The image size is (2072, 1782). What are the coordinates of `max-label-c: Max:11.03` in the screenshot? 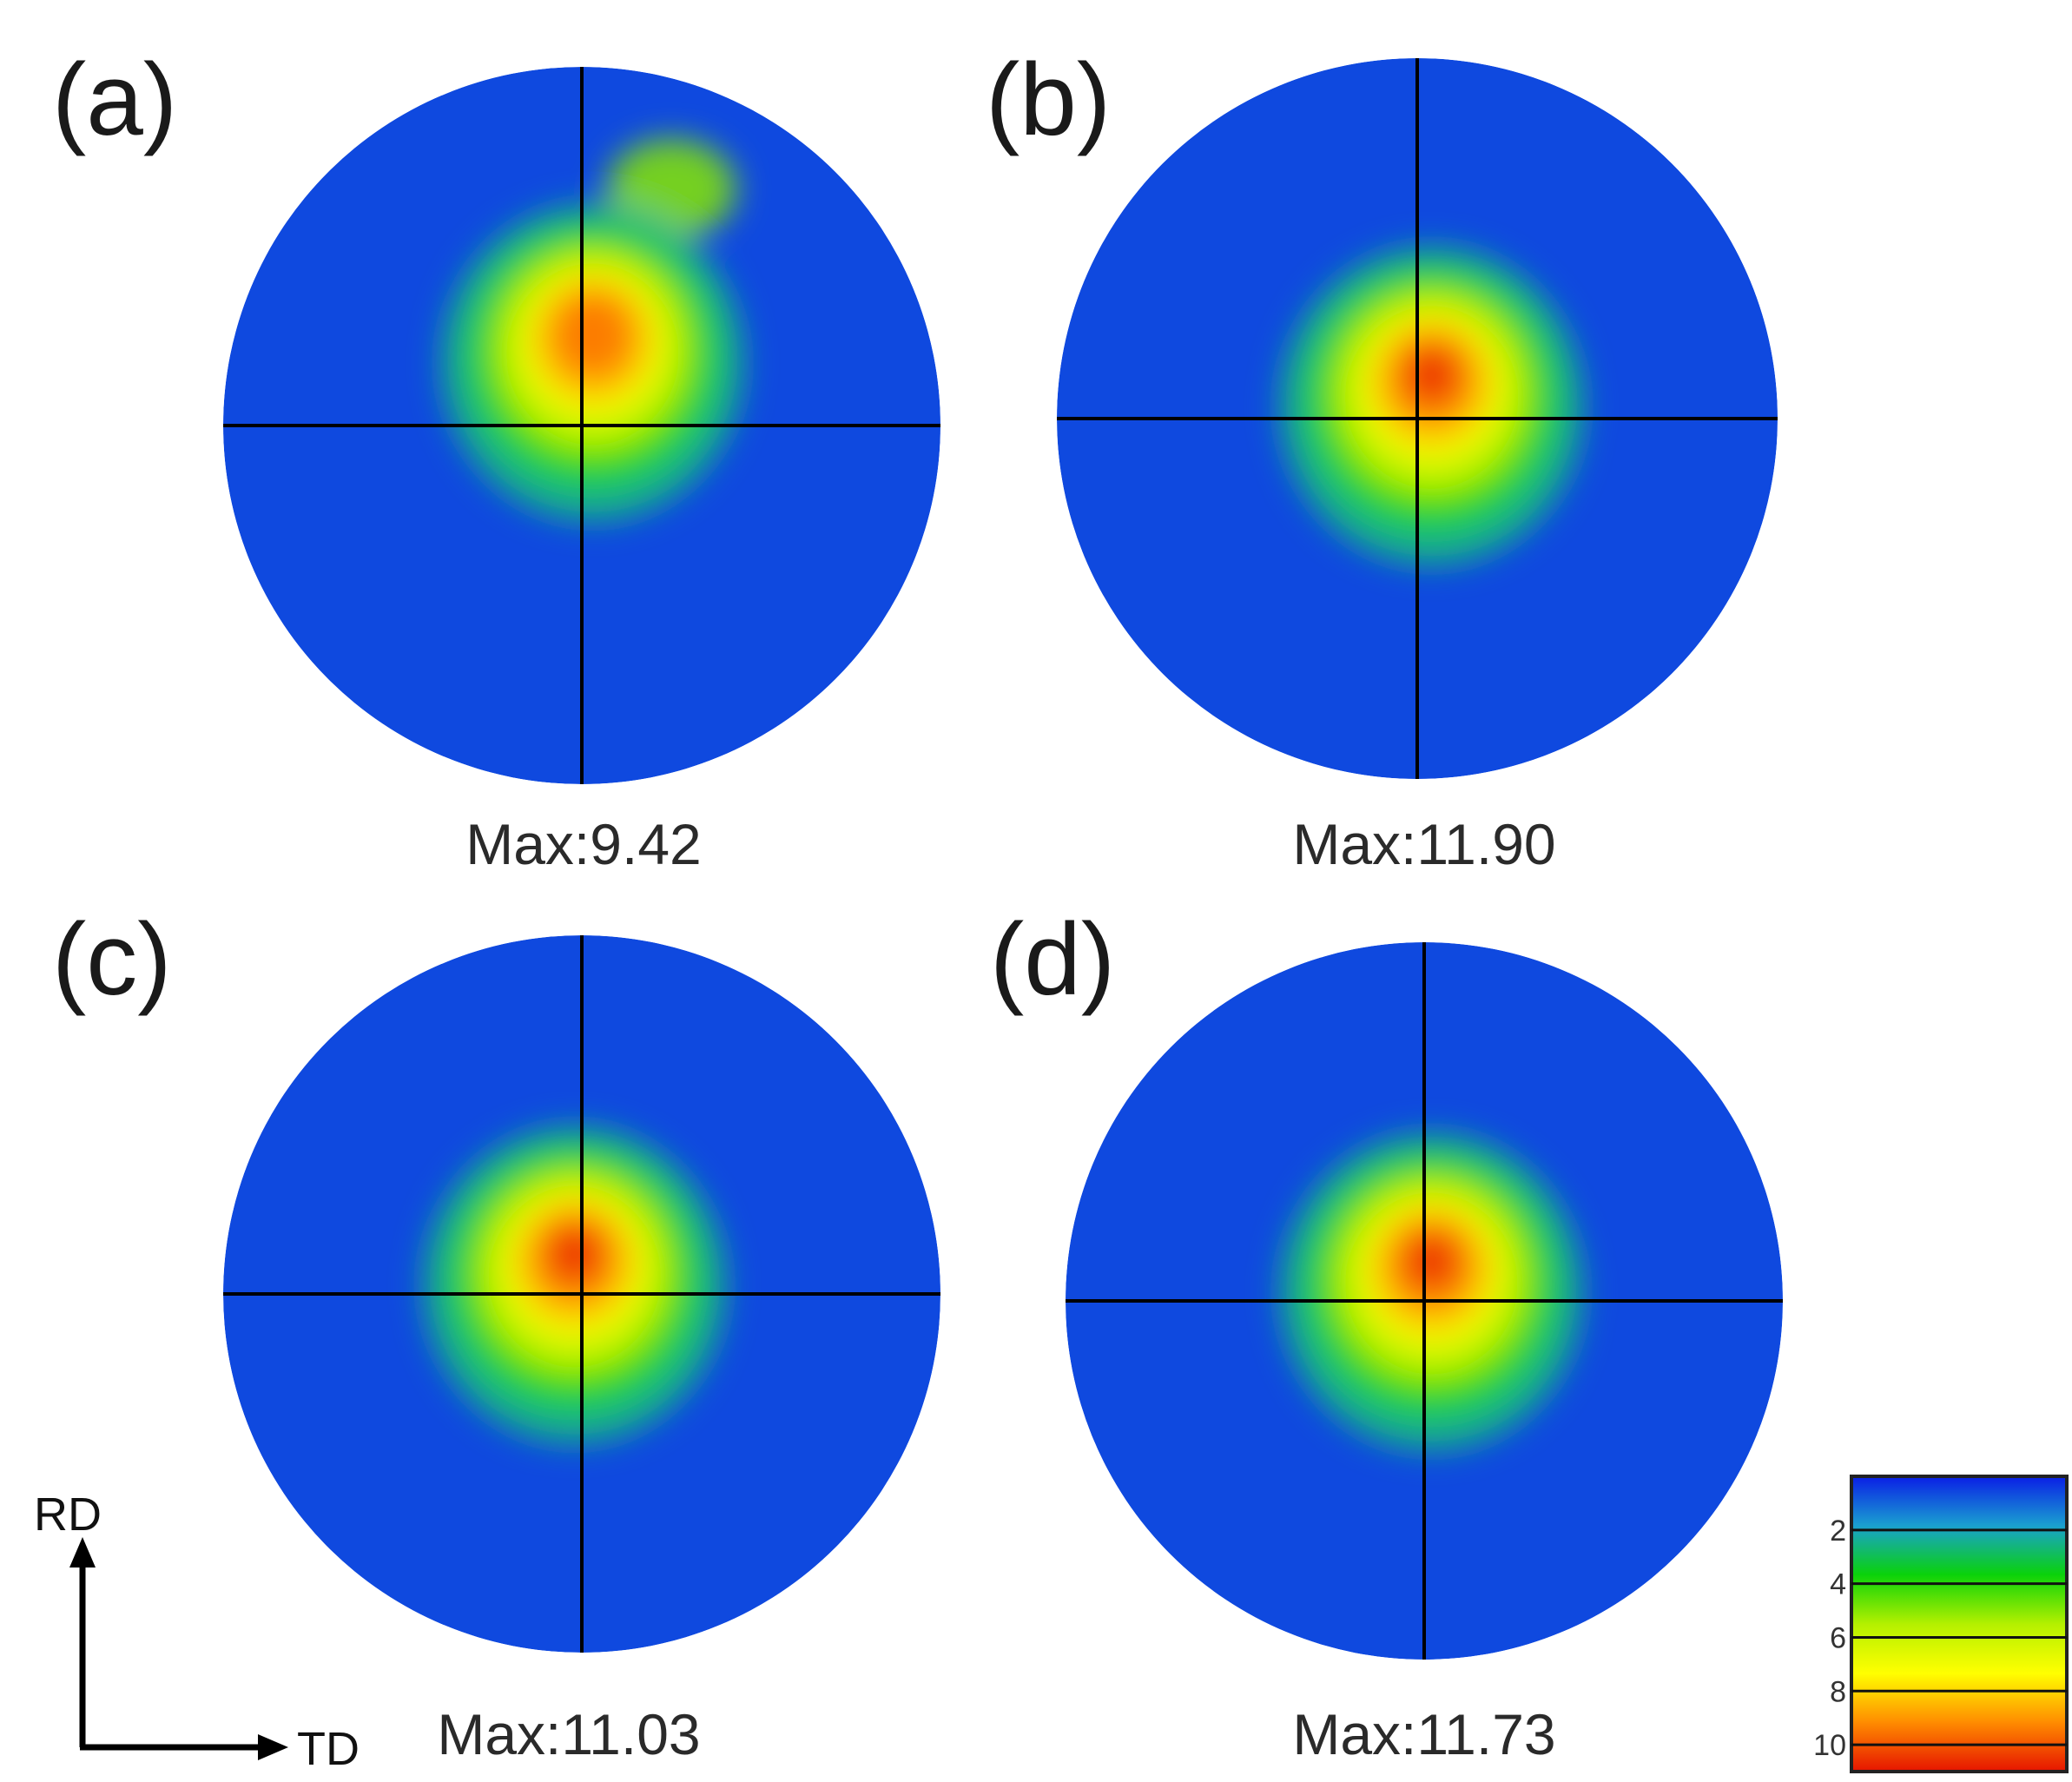 It's located at (569, 1734).